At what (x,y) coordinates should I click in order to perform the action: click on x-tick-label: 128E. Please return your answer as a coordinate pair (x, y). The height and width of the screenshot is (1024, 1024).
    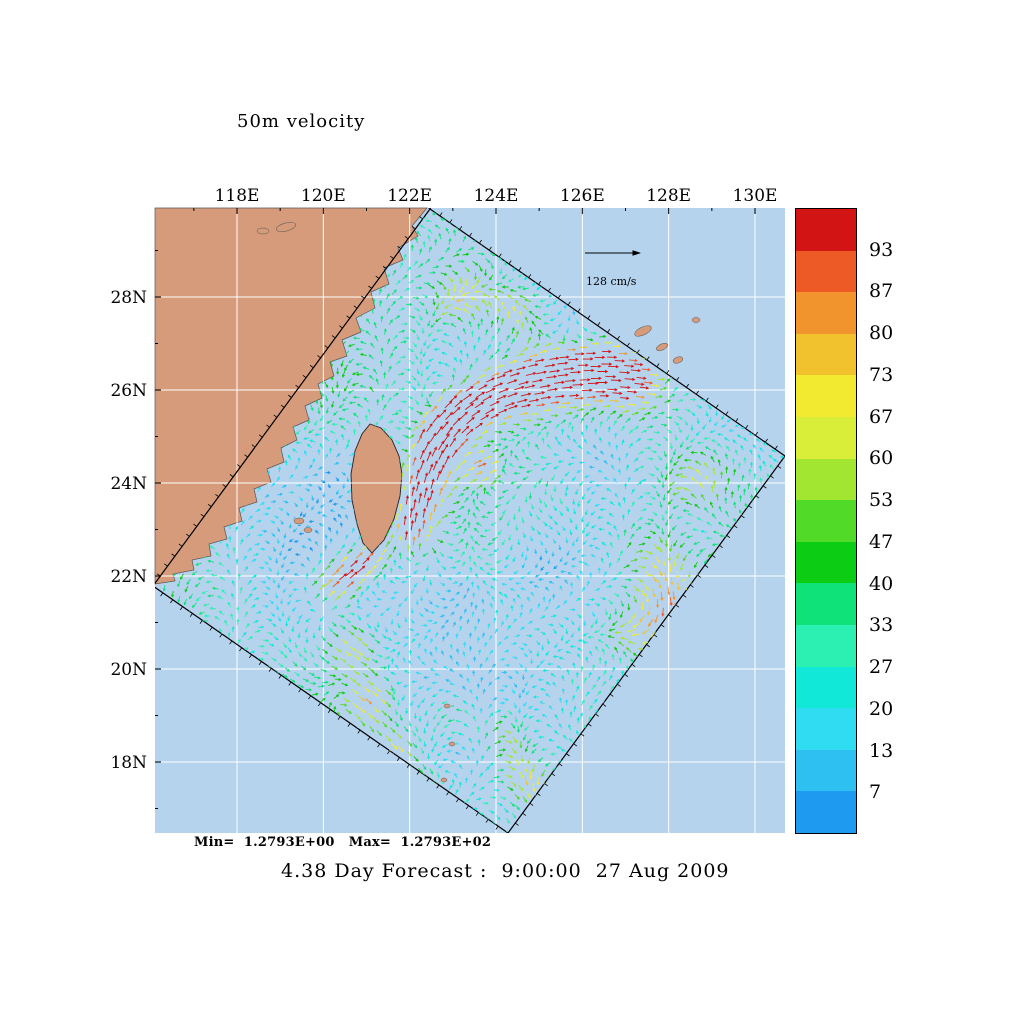
    Looking at the image, I should click on (668, 196).